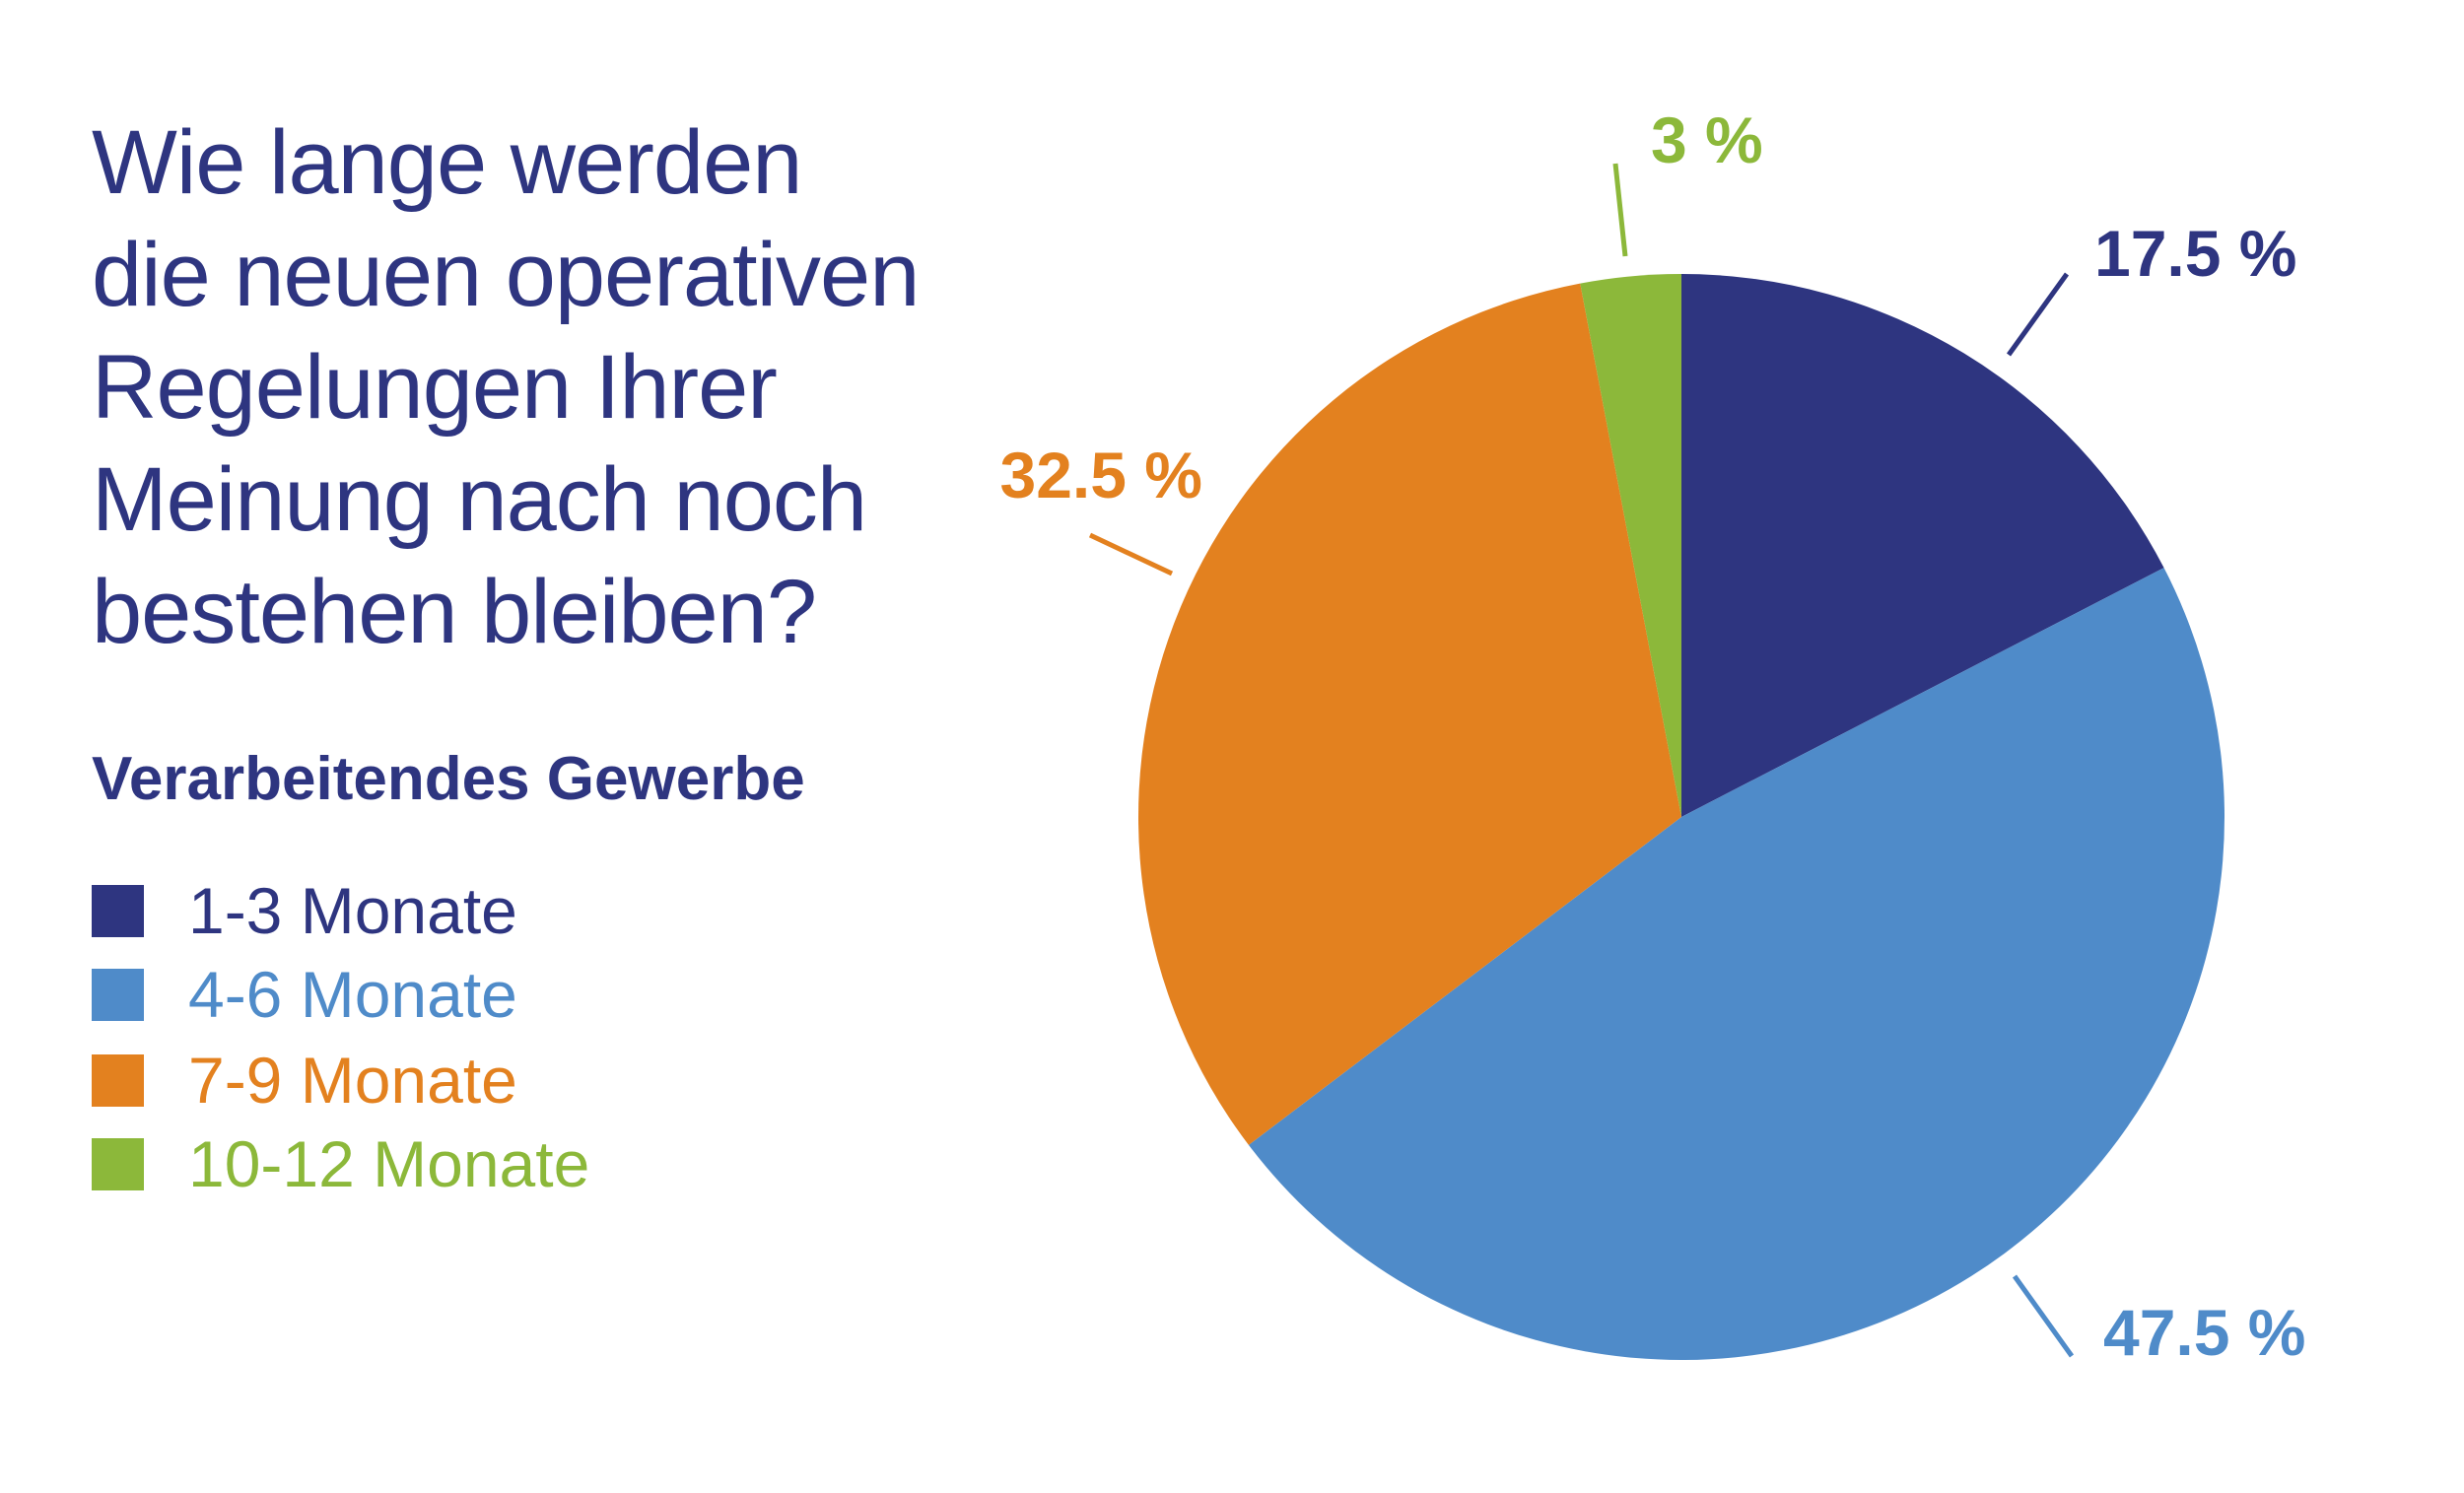 Image resolution: width=2464 pixels, height=1493 pixels. Describe the element at coordinates (448, 779) in the screenshot. I see `chart-subtitle: Verarbeitendes Gewerbe` at that location.